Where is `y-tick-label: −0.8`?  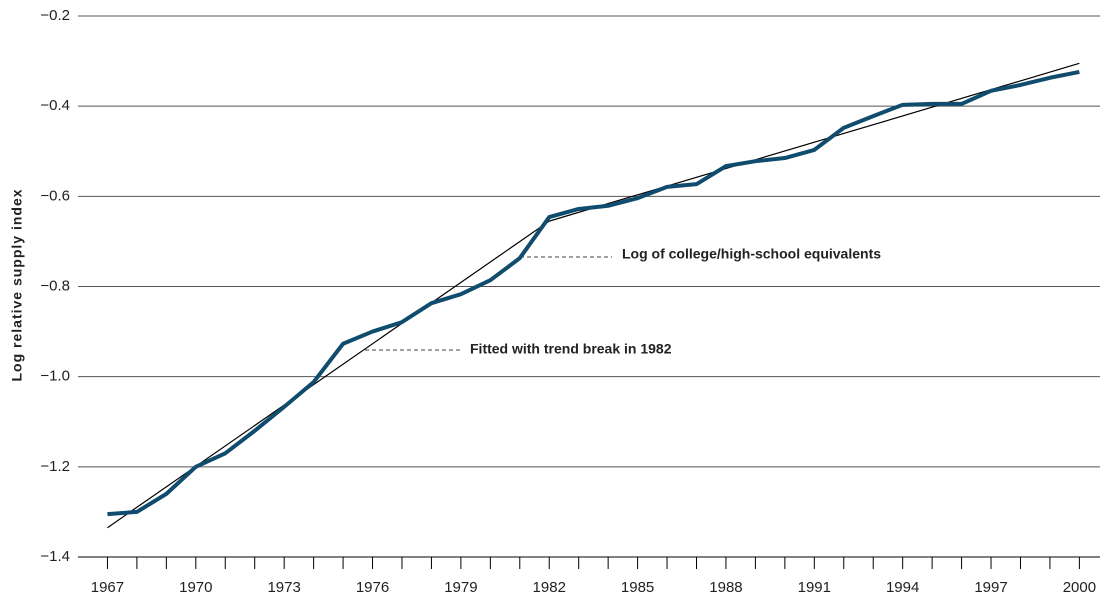 y-tick-label: −0.8 is located at coordinates (55, 285).